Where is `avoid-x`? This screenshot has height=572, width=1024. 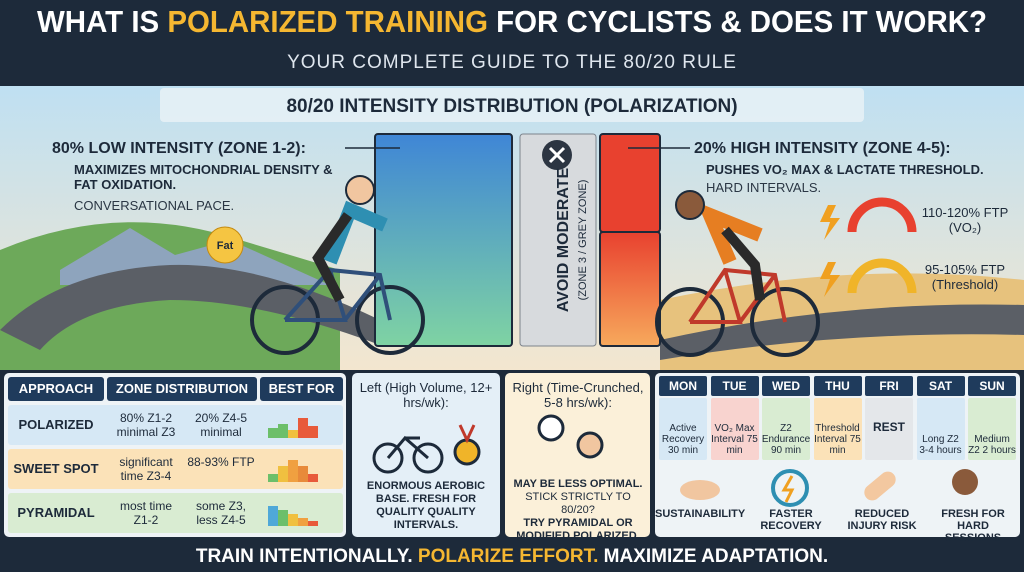 avoid-x is located at coordinates (557, 155).